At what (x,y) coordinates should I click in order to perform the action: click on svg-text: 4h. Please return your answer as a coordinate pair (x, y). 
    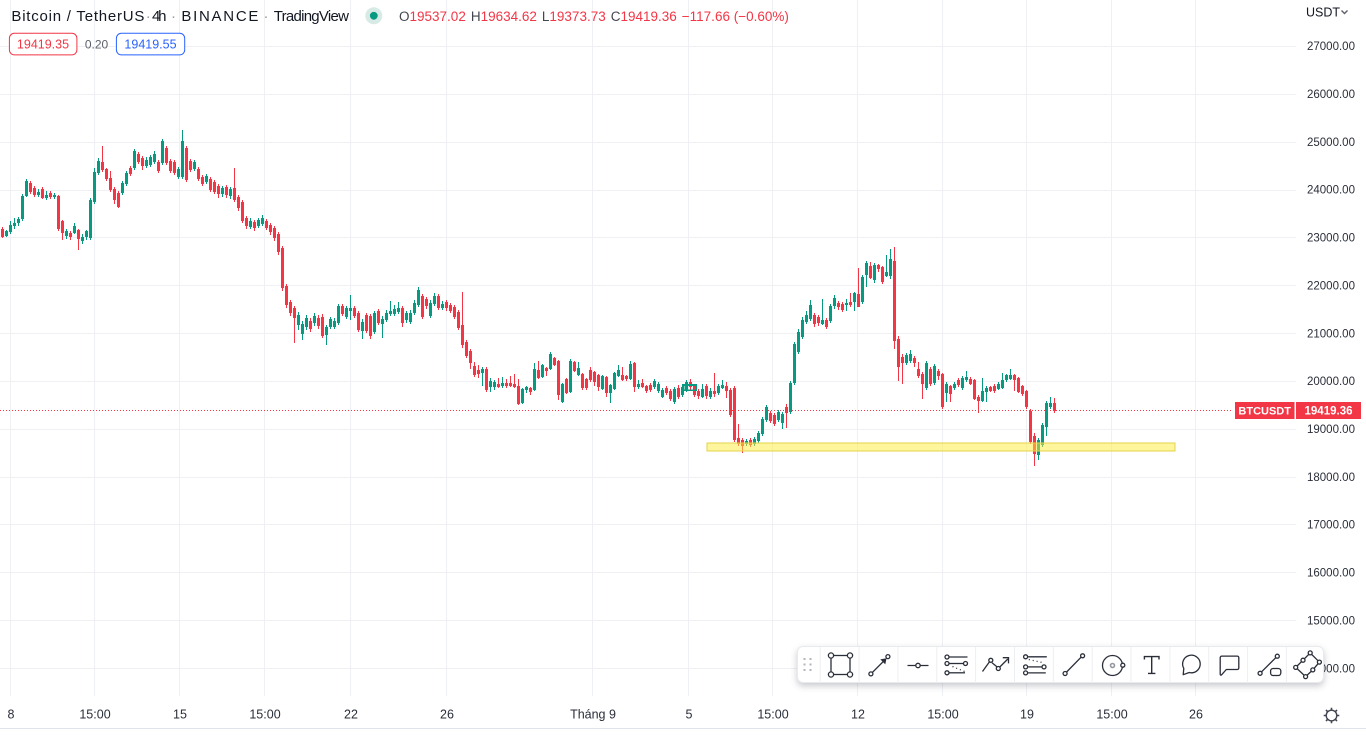
    Looking at the image, I should click on (159, 16).